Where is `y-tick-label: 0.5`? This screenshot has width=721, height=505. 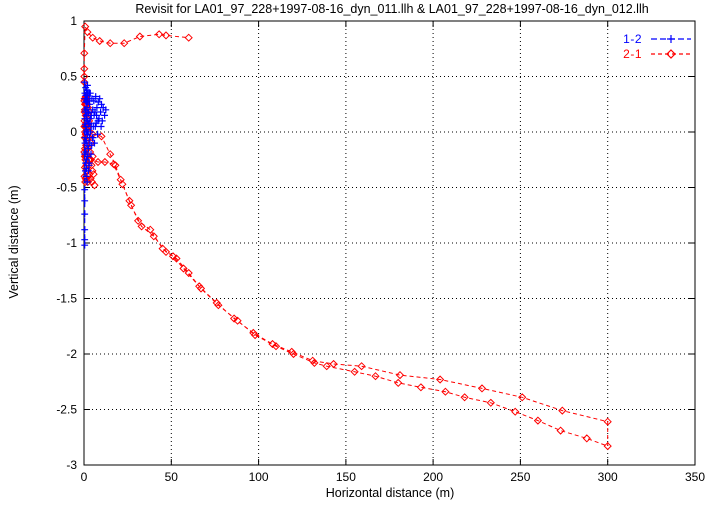
y-tick-label: 0.5 is located at coordinates (68, 77).